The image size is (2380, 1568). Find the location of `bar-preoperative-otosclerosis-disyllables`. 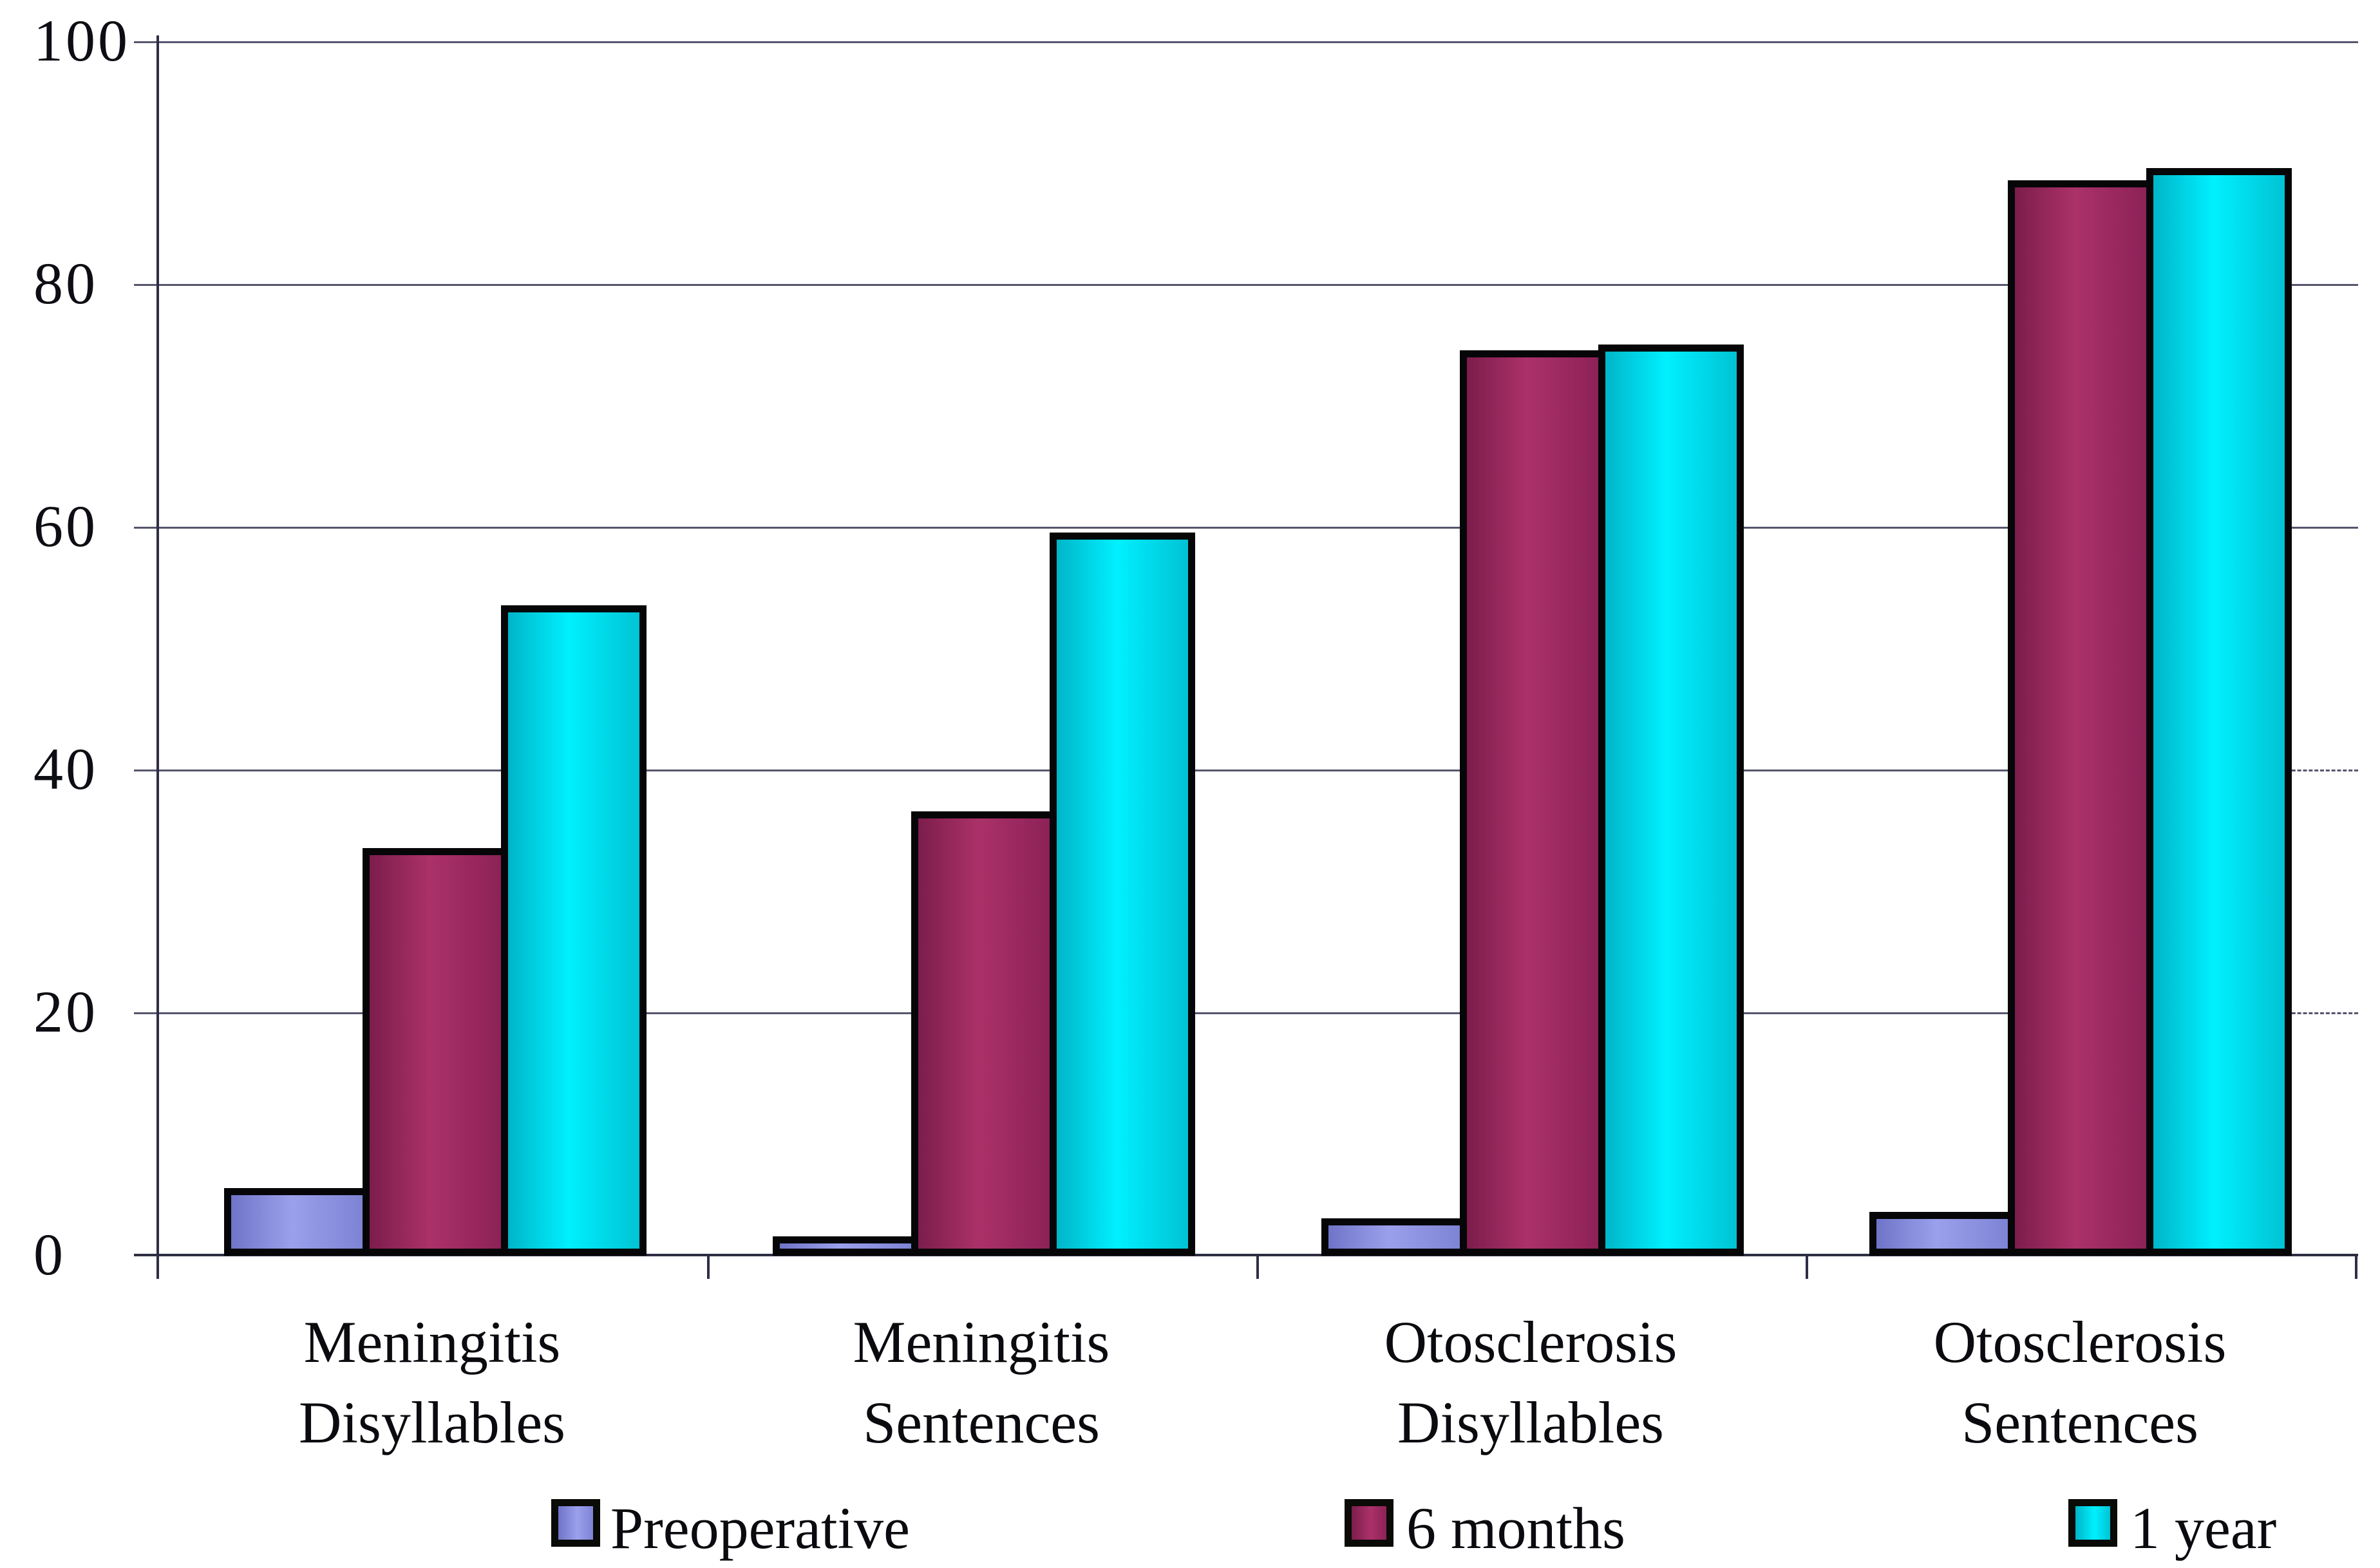

bar-preoperative-otosclerosis-disyllables is located at coordinates (1394, 1237).